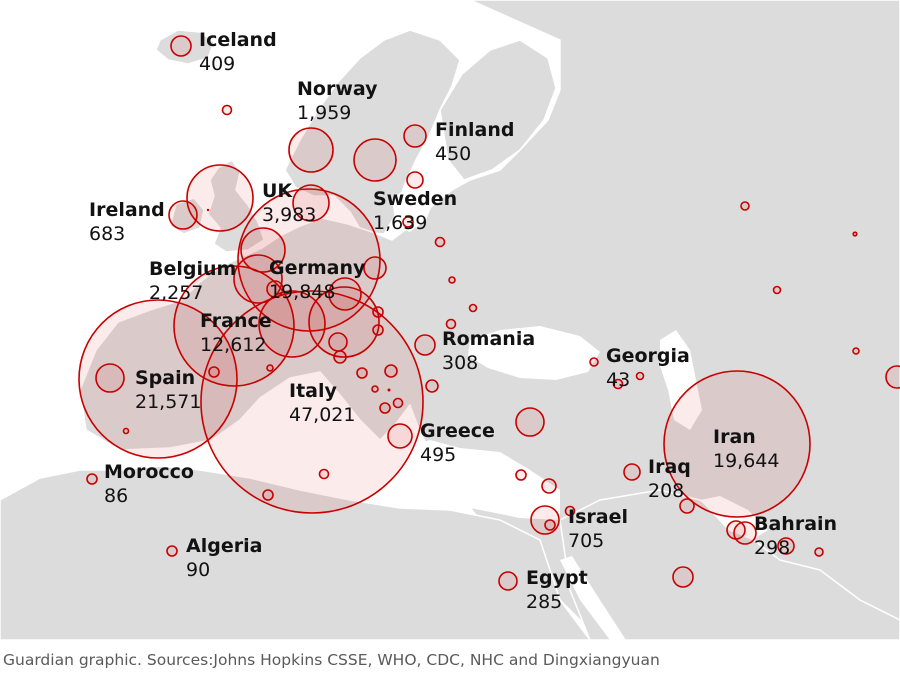 The width and height of the screenshot is (900, 676). I want to click on bubble-austria, so click(344, 322).